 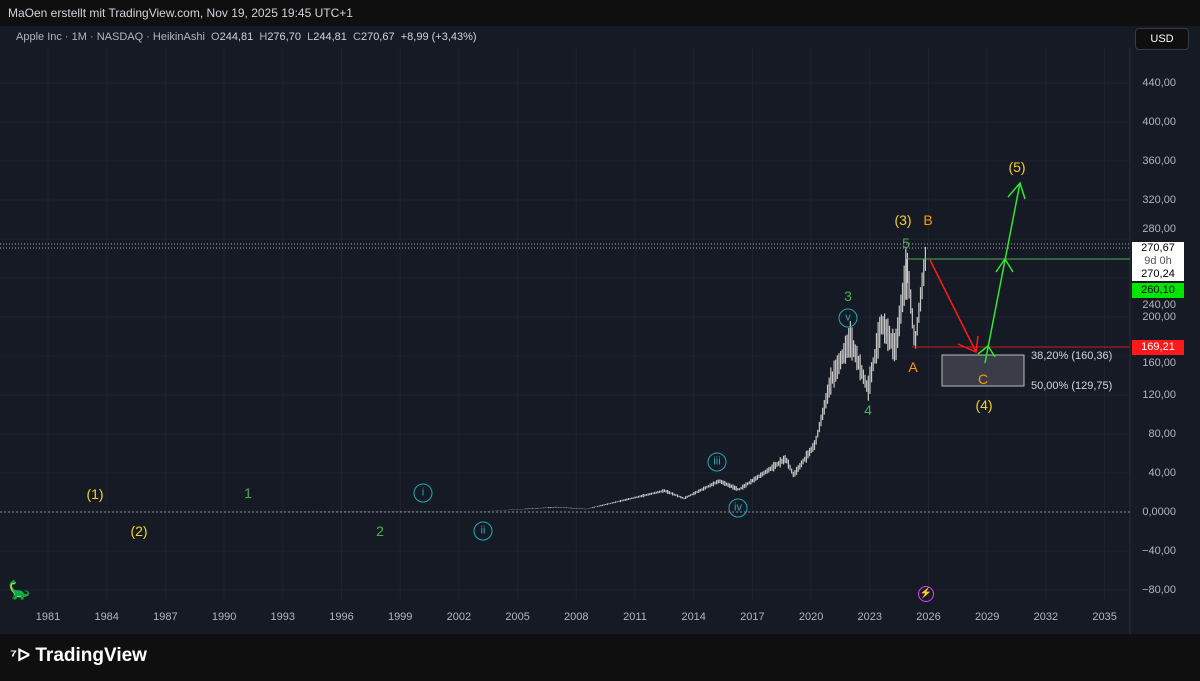 I want to click on y-tick-label: 120,00, so click(x=1159, y=395).